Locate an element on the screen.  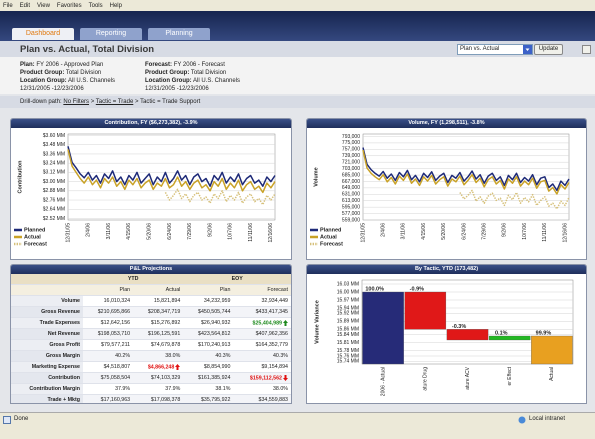
table-cell: $164,352,779 is located at coordinates (262, 345).